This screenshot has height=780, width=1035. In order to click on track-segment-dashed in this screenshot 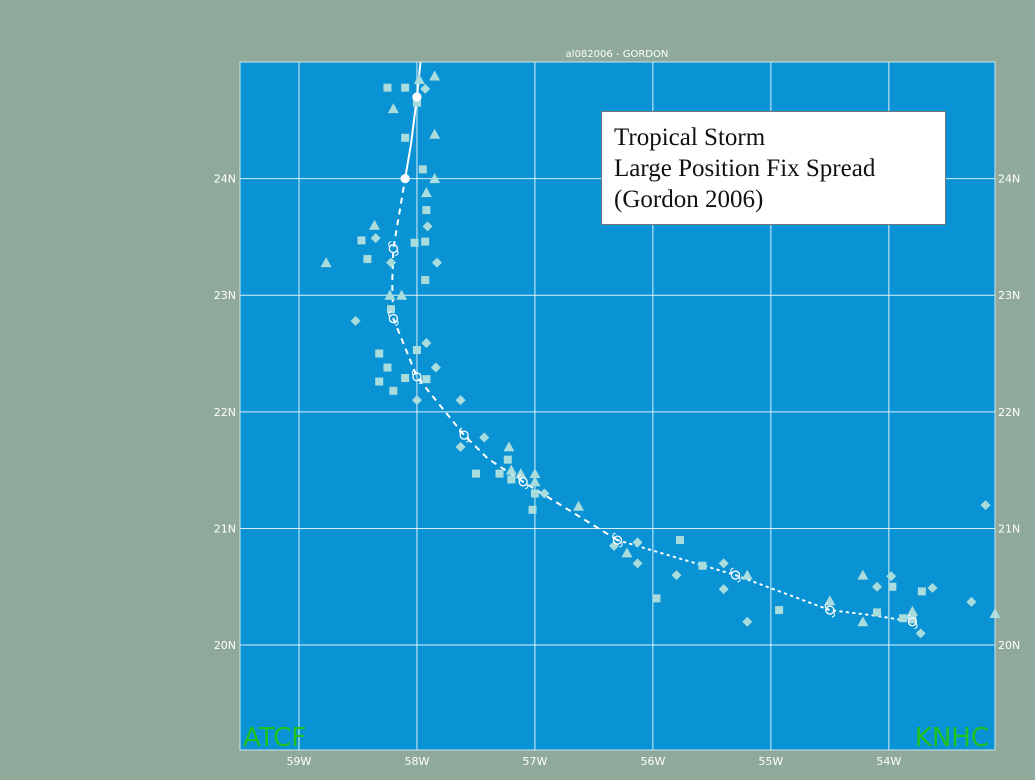, I will do `click(505, 359)`.